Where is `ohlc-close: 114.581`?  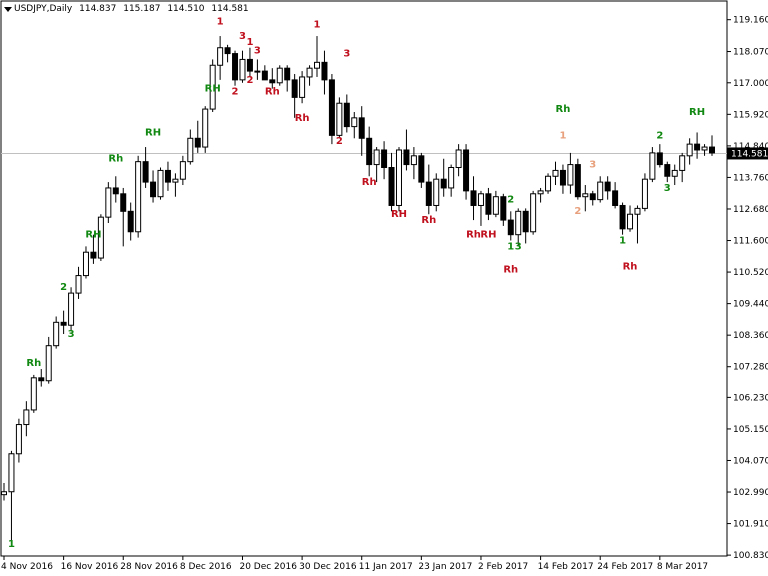
ohlc-close: 114.581 is located at coordinates (230, 9).